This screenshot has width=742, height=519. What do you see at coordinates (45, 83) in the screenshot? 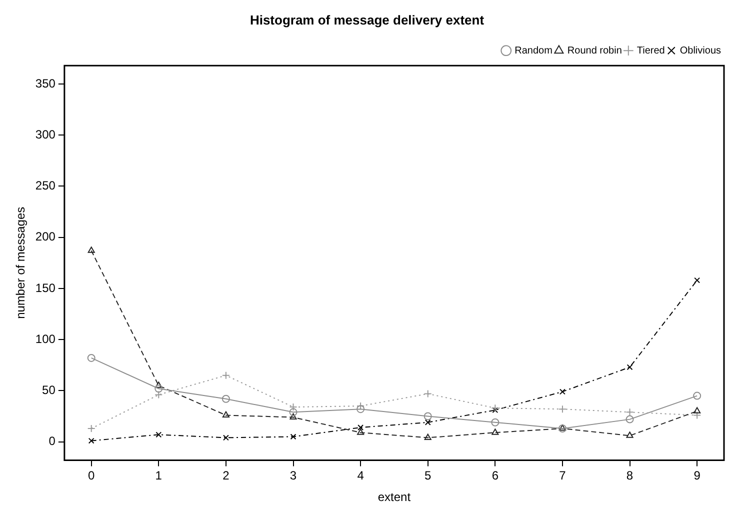
I see `y-tick-label: 350` at bounding box center [45, 83].